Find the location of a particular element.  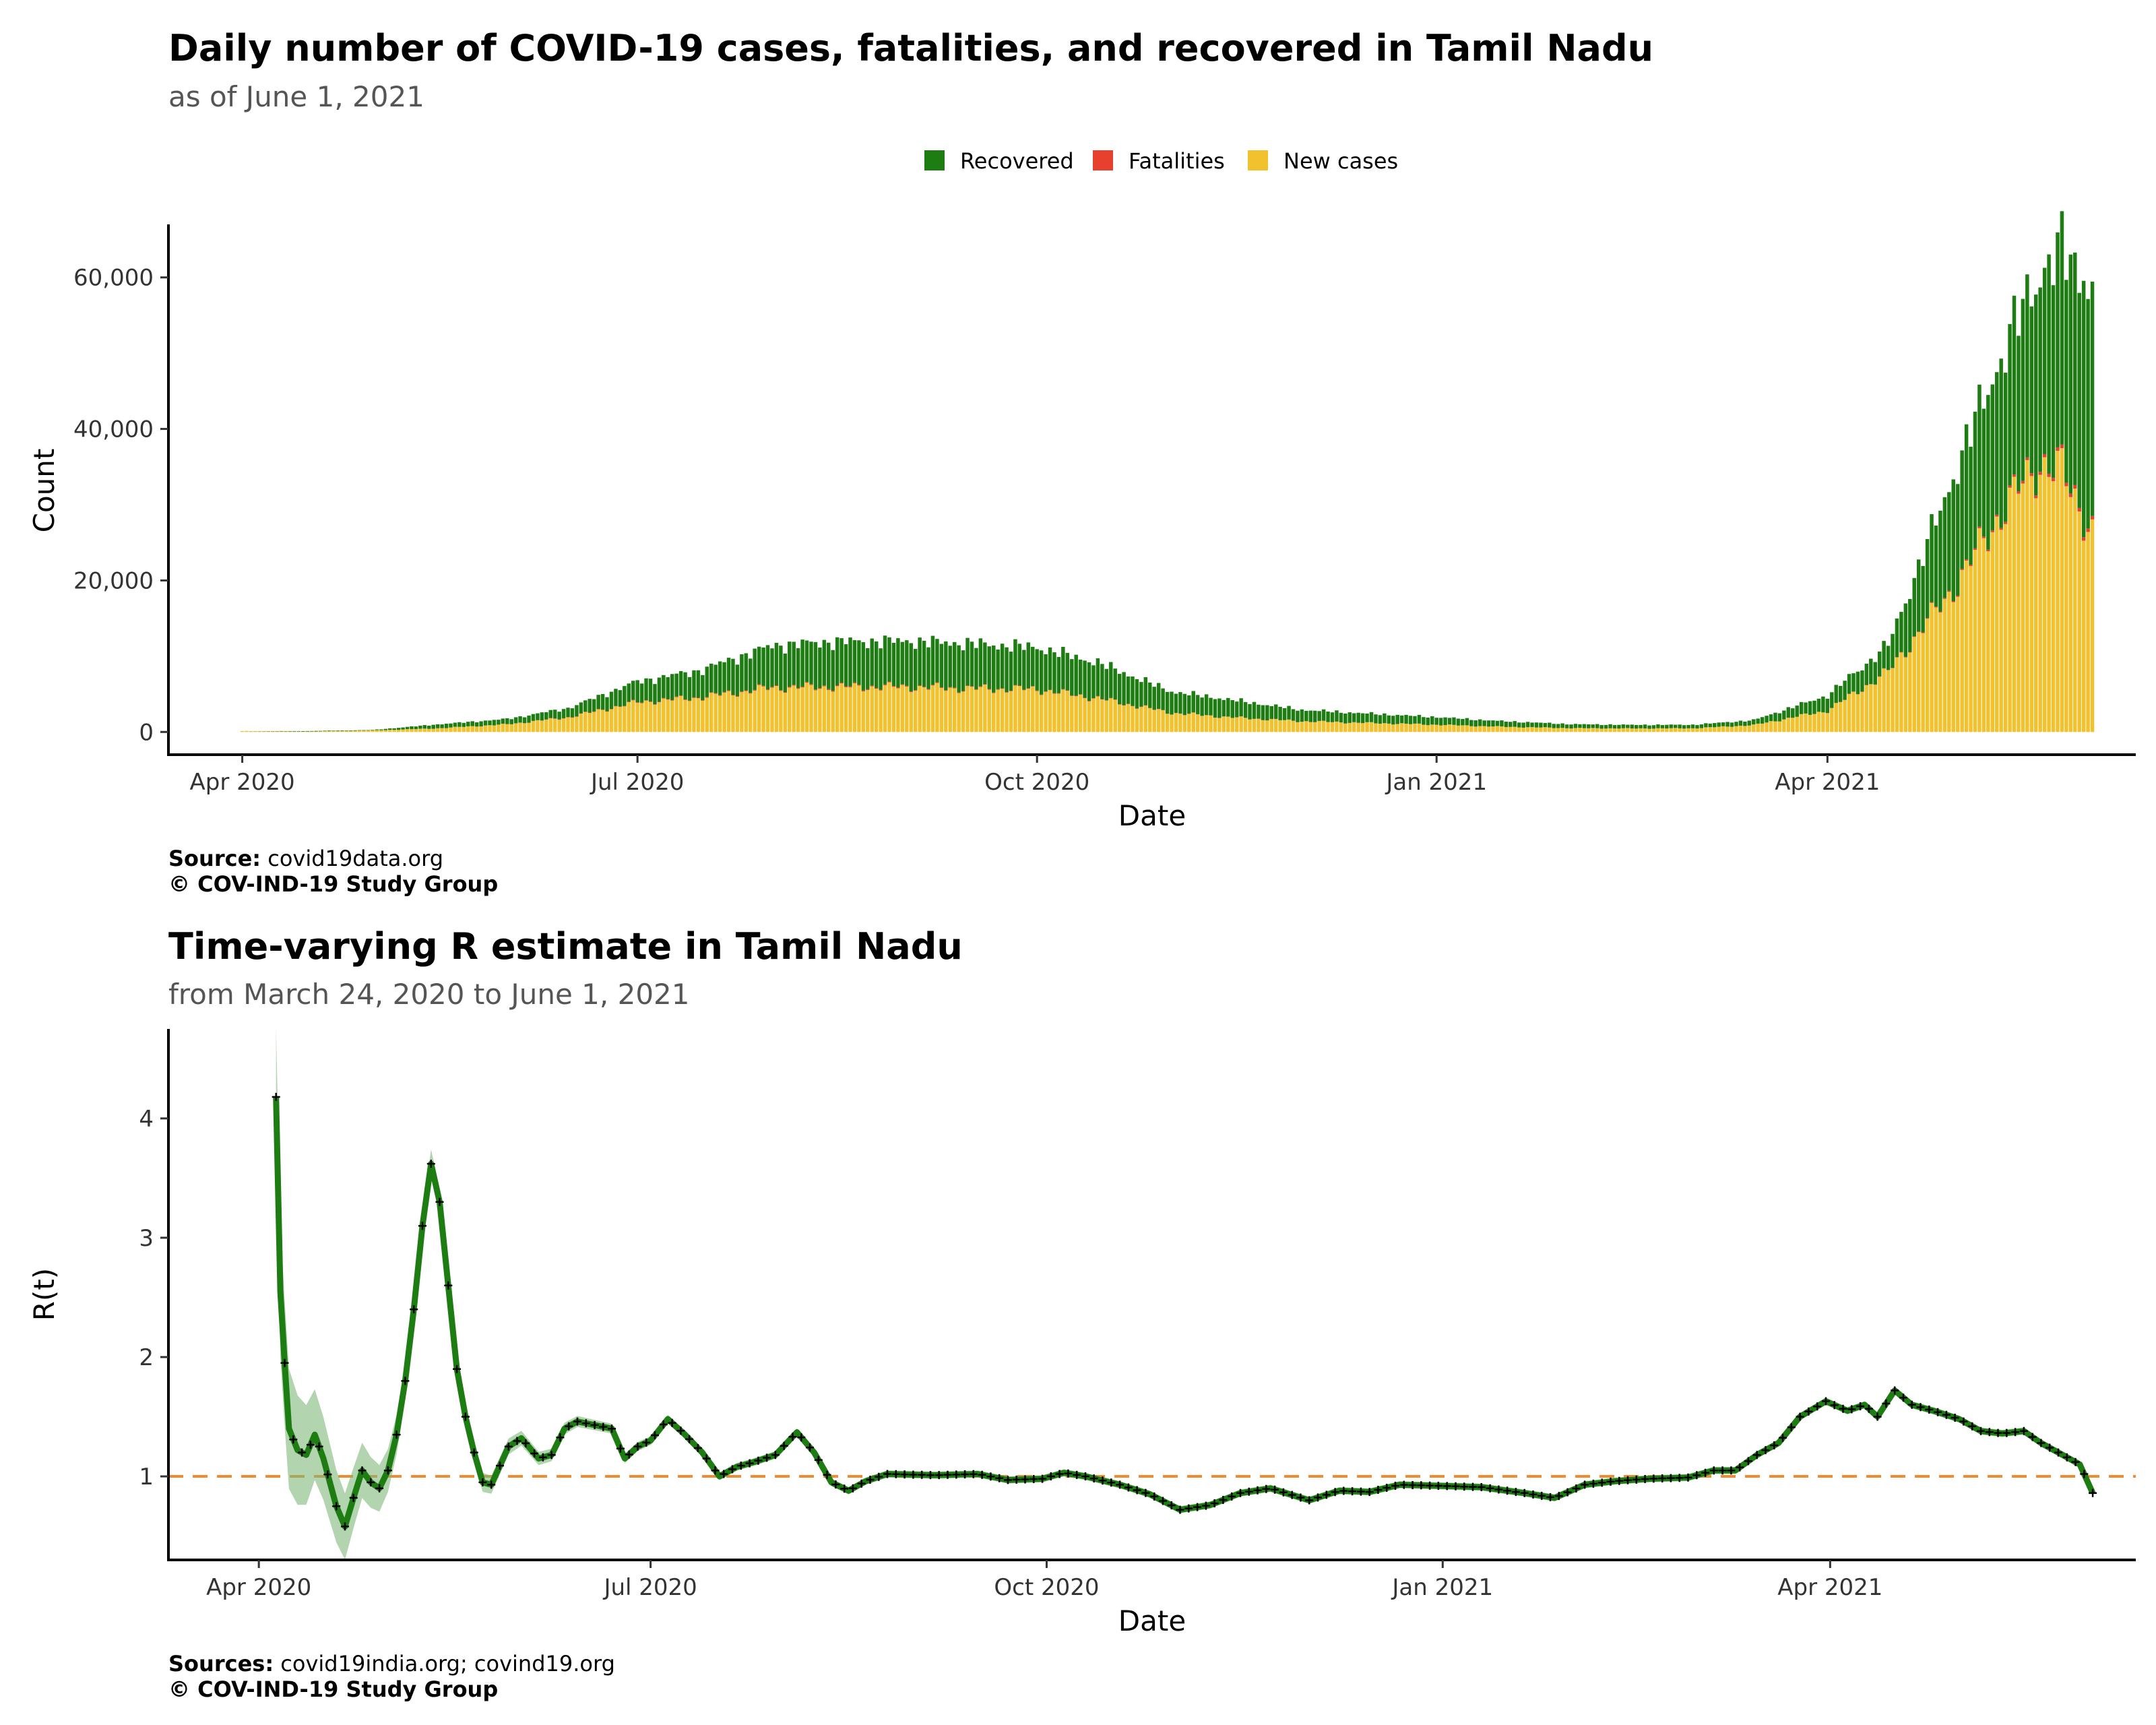

x-tick-label: Jul 2020 is located at coordinates (649, 1588).